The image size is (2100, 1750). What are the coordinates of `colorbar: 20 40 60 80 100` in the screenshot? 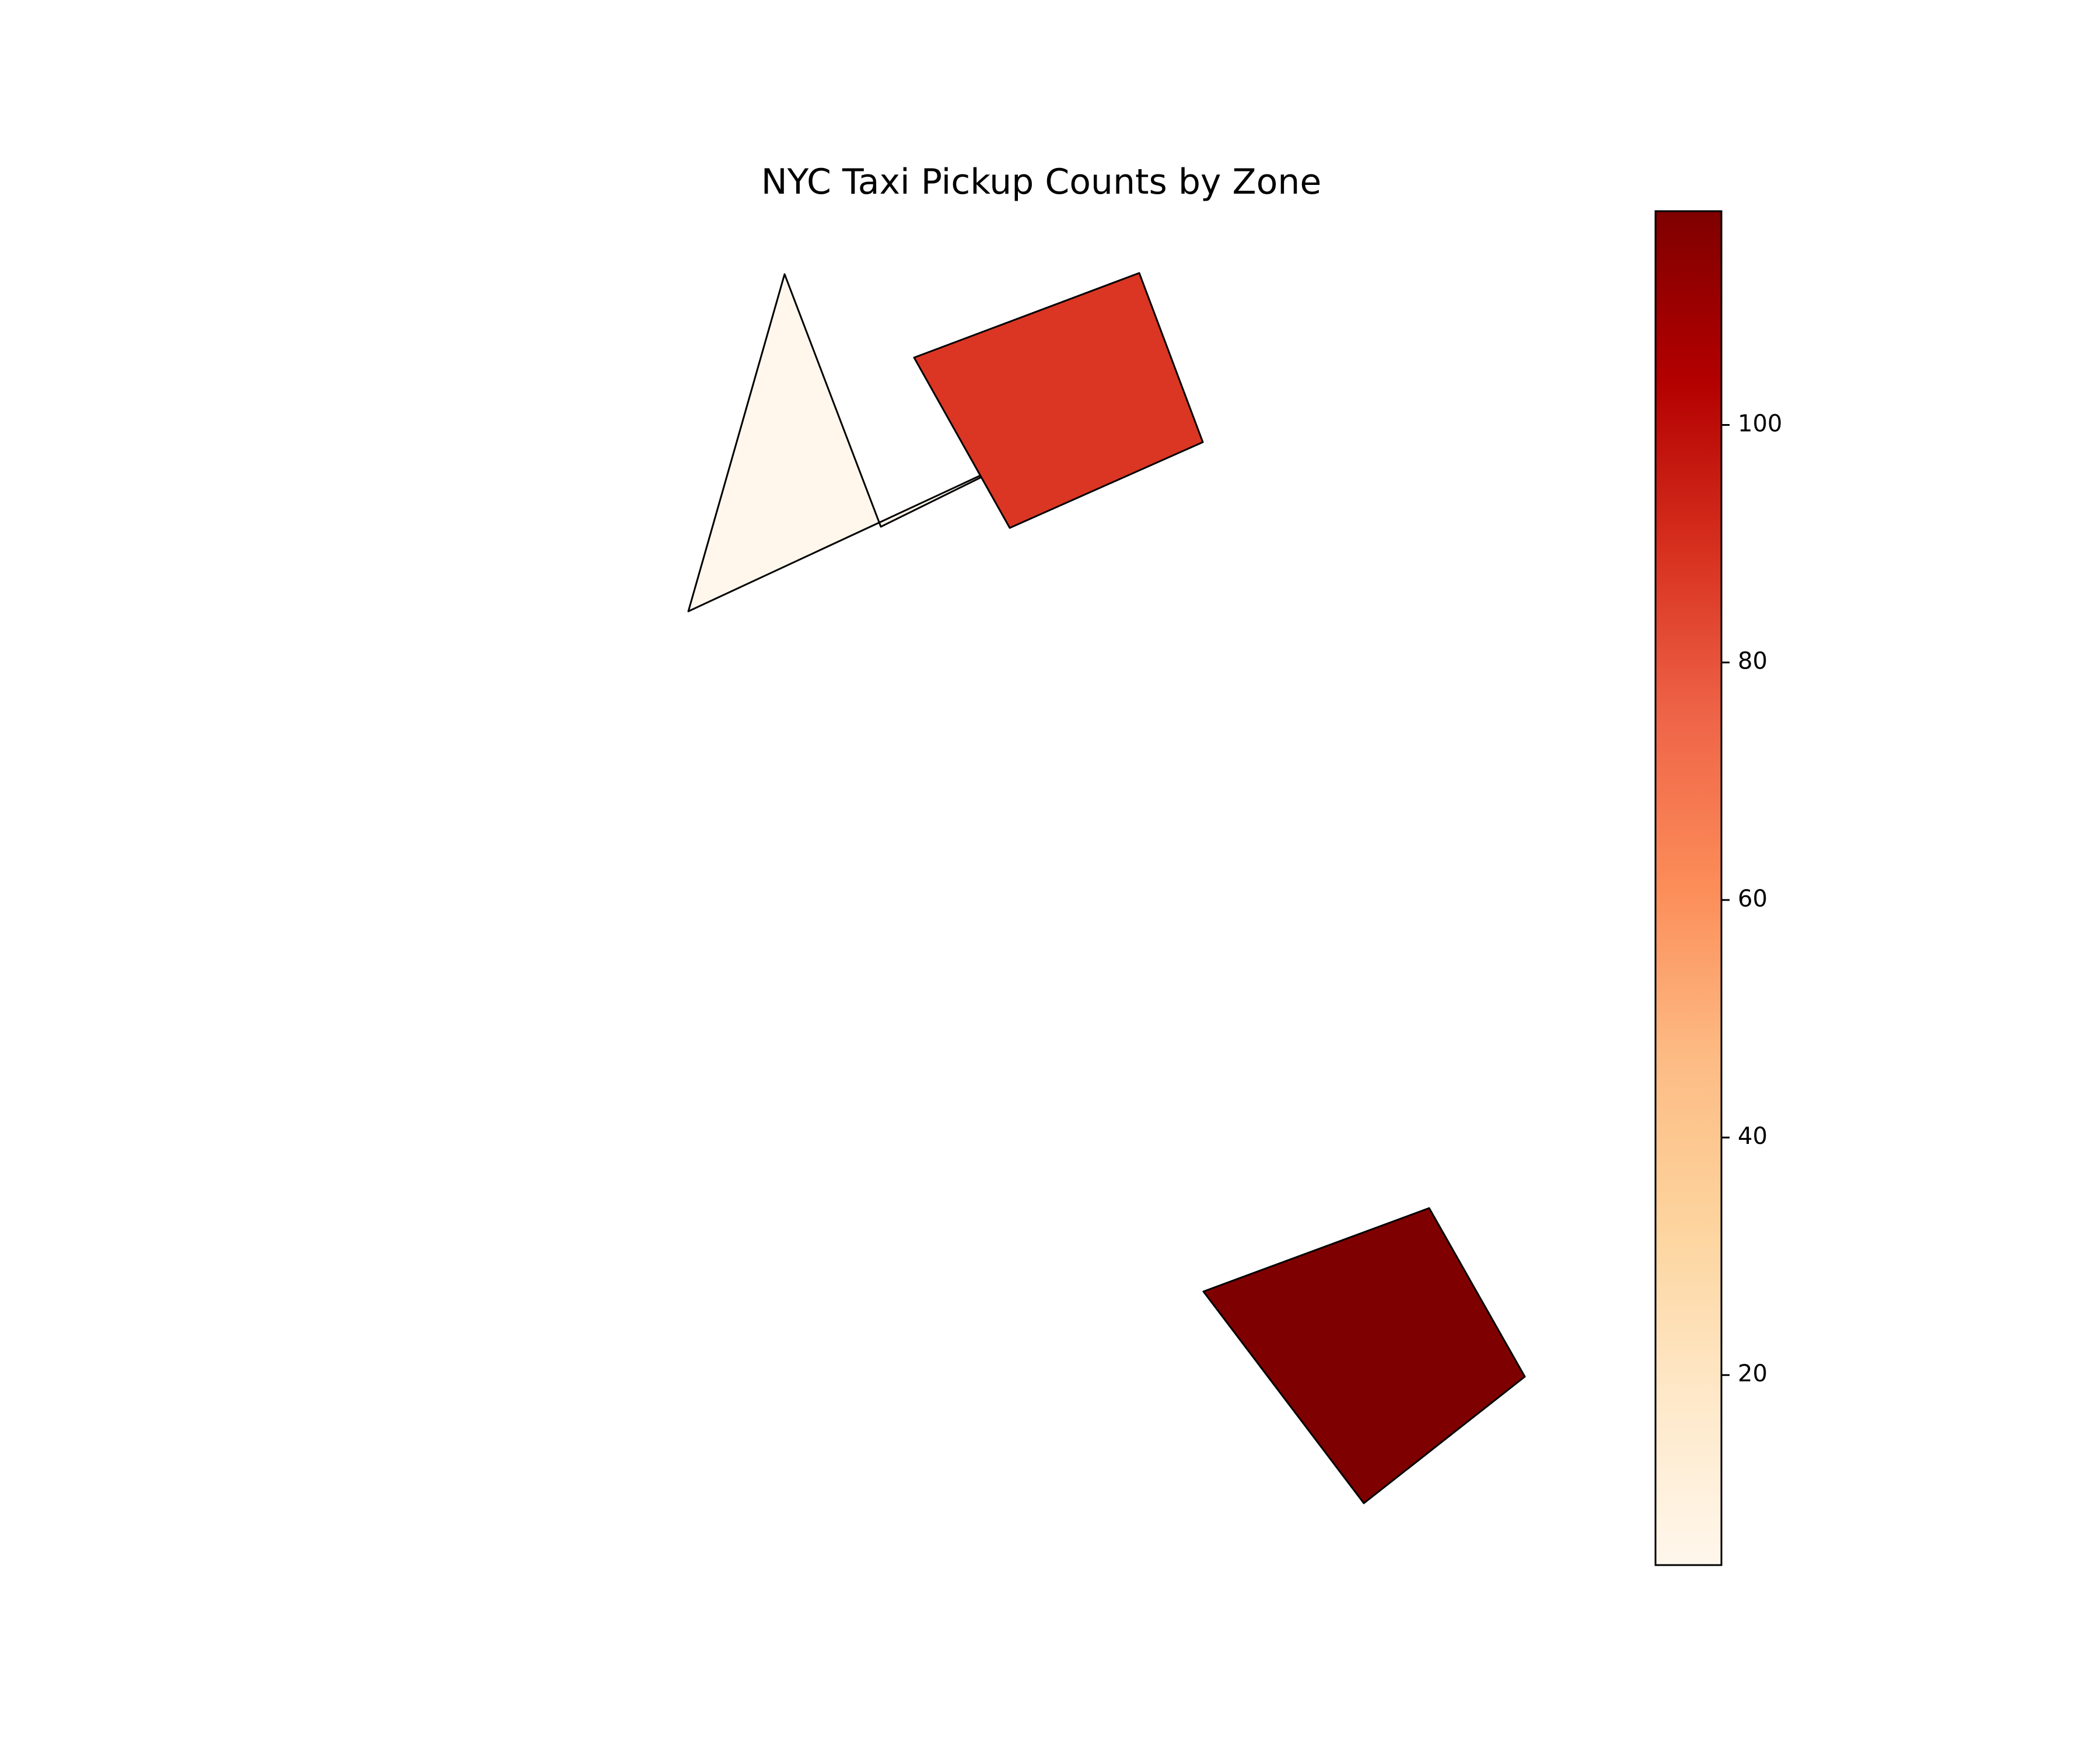 It's located at (1718, 888).